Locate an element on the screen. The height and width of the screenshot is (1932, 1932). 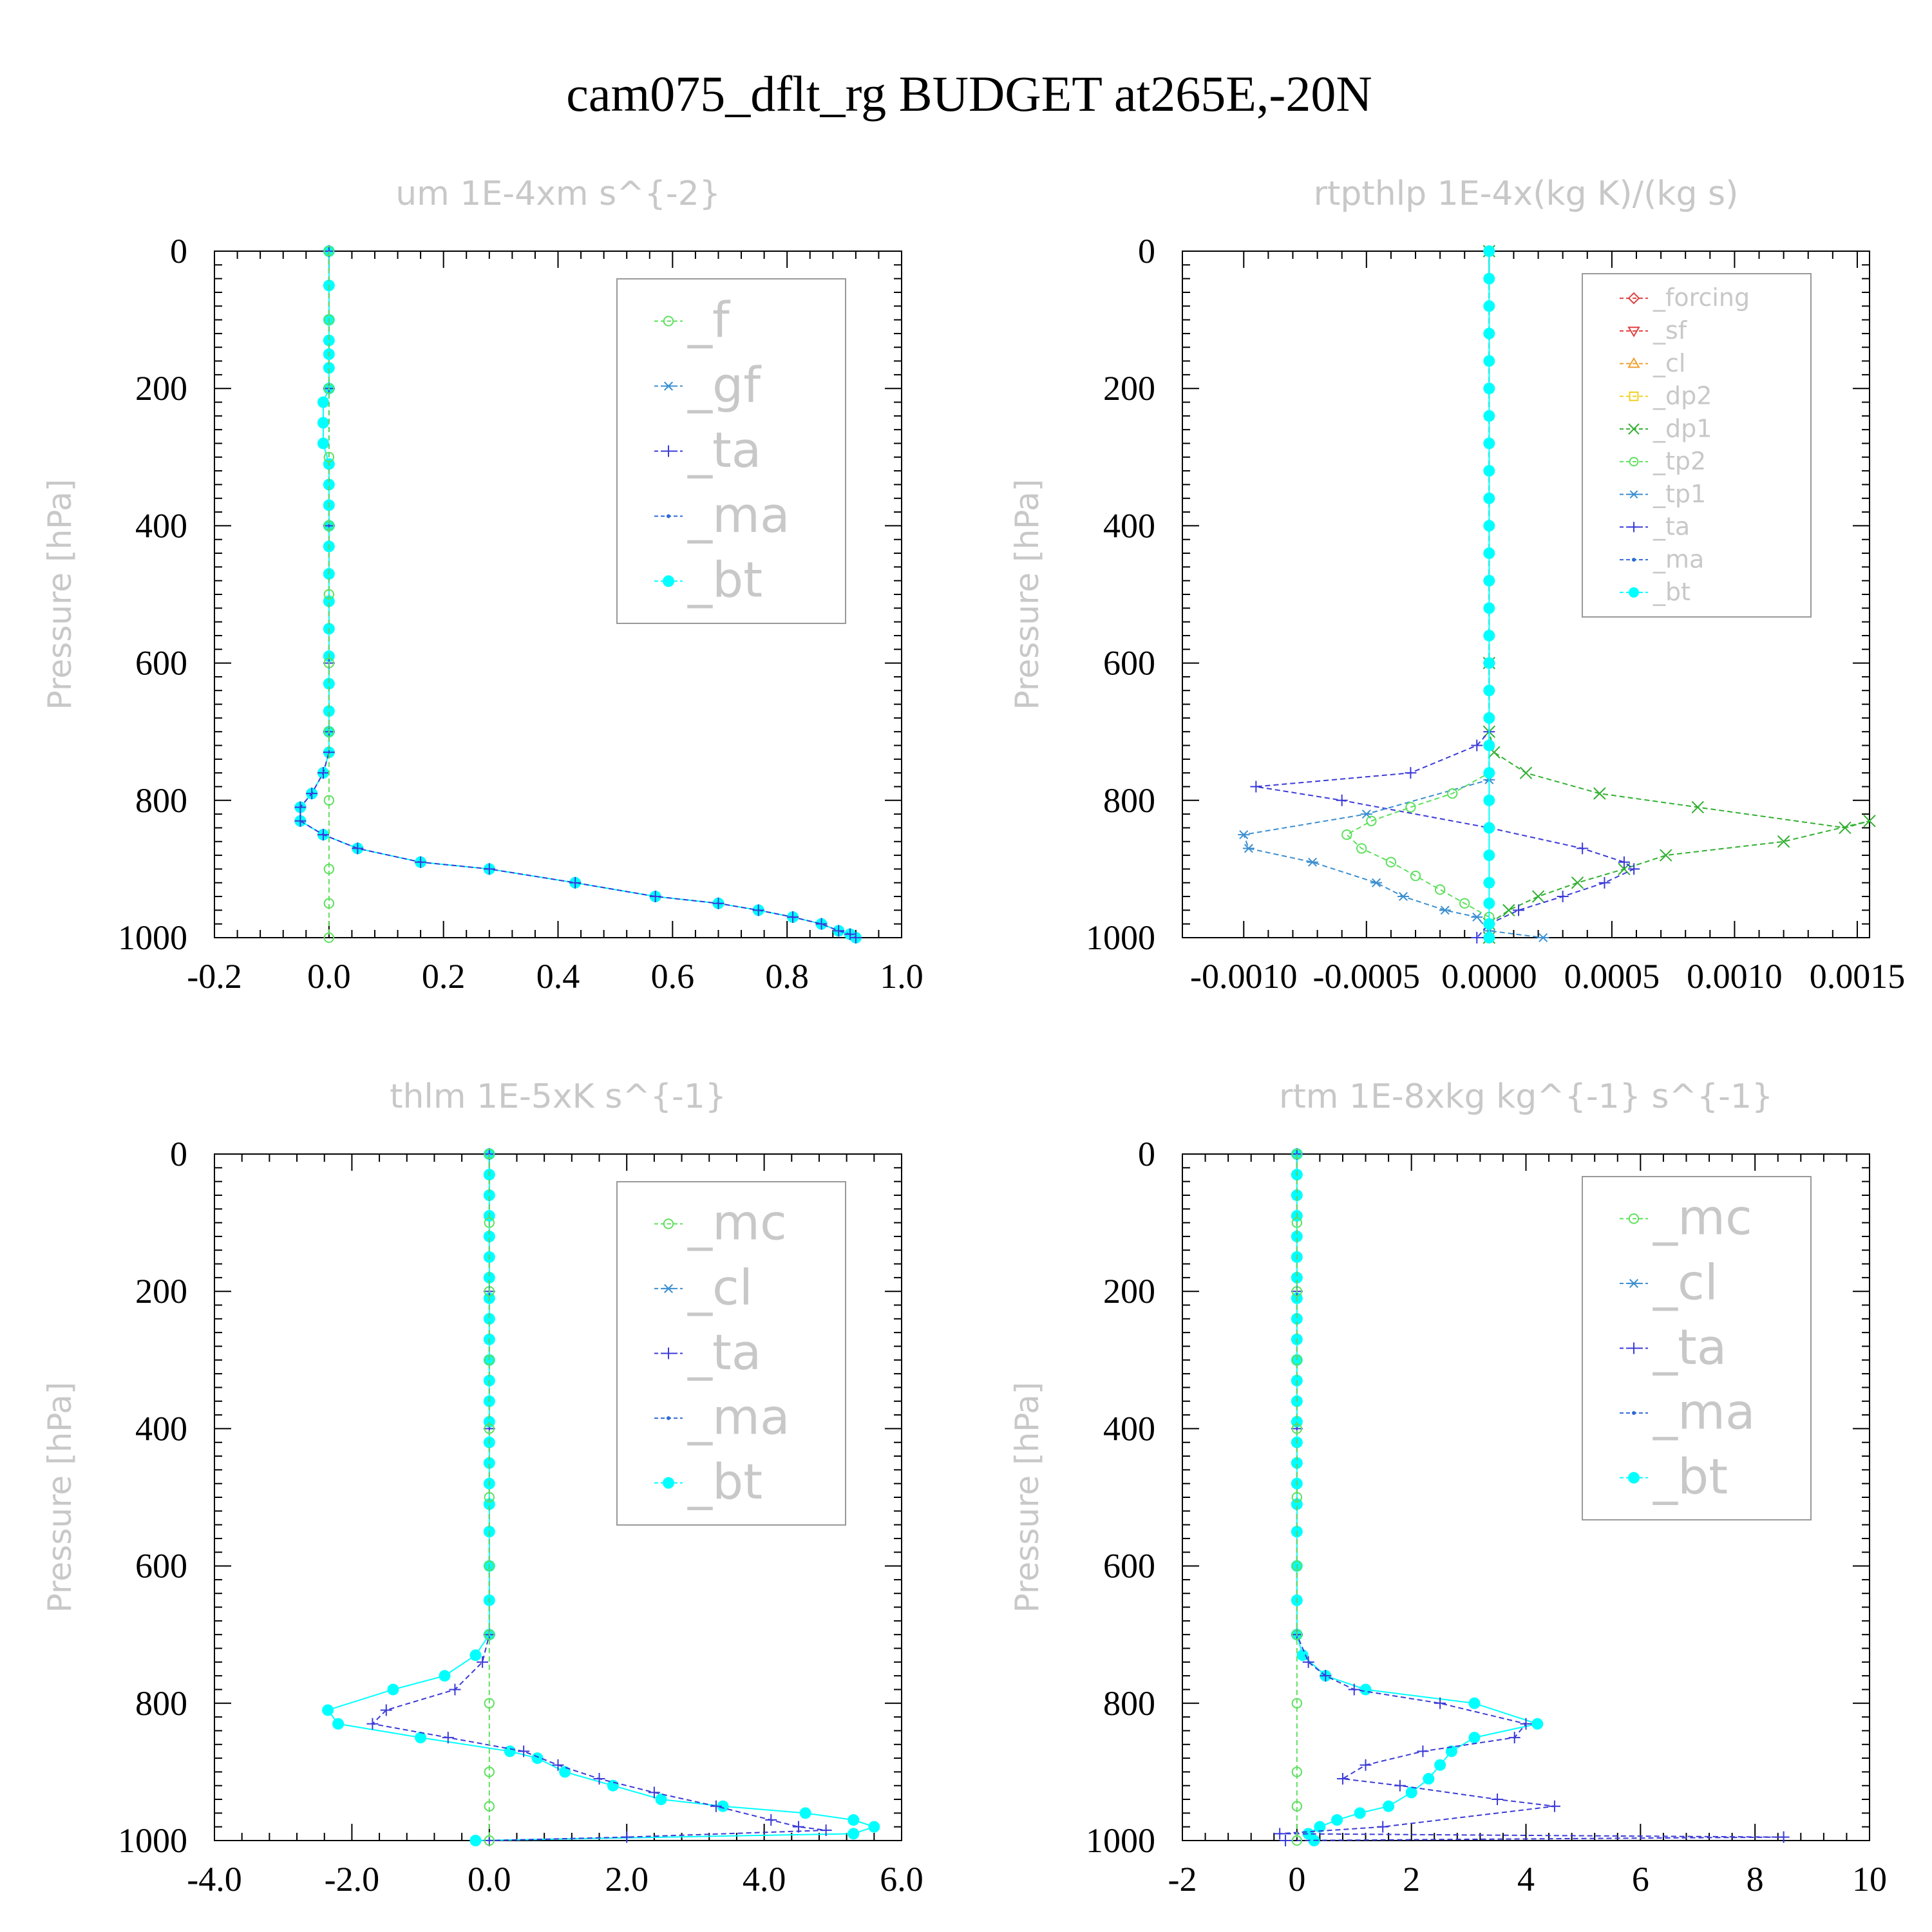
y-tick-label: 800 is located at coordinates (161, 801).